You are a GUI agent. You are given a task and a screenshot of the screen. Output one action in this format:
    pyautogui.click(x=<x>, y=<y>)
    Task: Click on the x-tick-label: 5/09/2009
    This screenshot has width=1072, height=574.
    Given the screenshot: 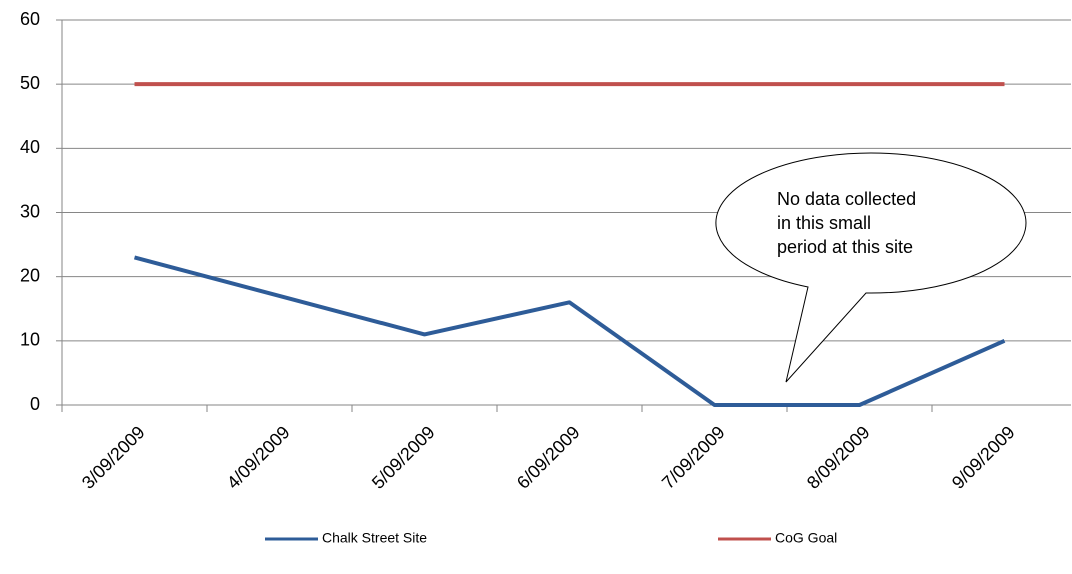 What is the action you would take?
    pyautogui.click(x=403, y=457)
    